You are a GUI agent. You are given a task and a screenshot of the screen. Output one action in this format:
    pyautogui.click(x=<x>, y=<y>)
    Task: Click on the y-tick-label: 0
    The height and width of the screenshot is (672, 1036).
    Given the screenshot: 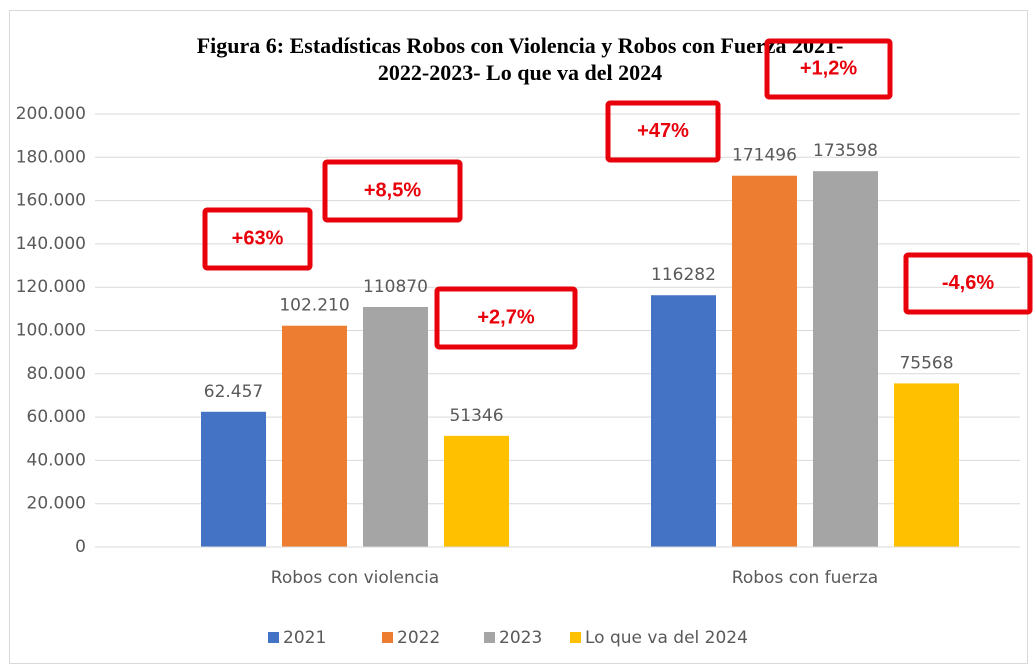 What is the action you would take?
    pyautogui.click(x=80, y=547)
    